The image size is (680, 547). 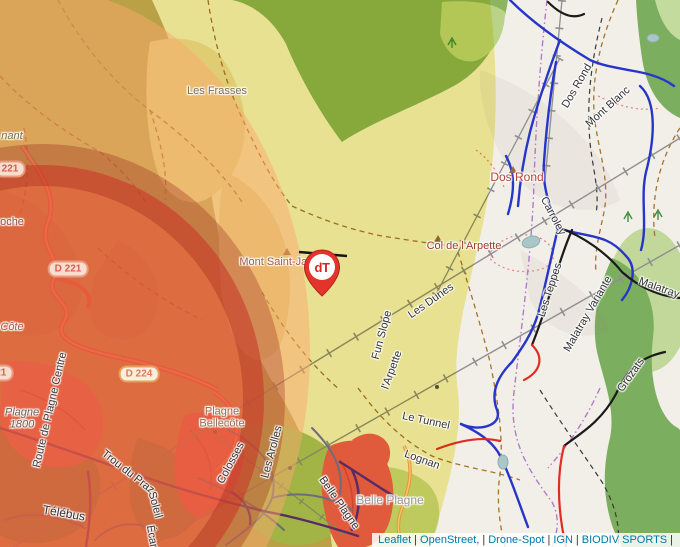 What do you see at coordinates (516, 540) in the screenshot?
I see `attribution-link-drone-spot: Drone-Spot` at bounding box center [516, 540].